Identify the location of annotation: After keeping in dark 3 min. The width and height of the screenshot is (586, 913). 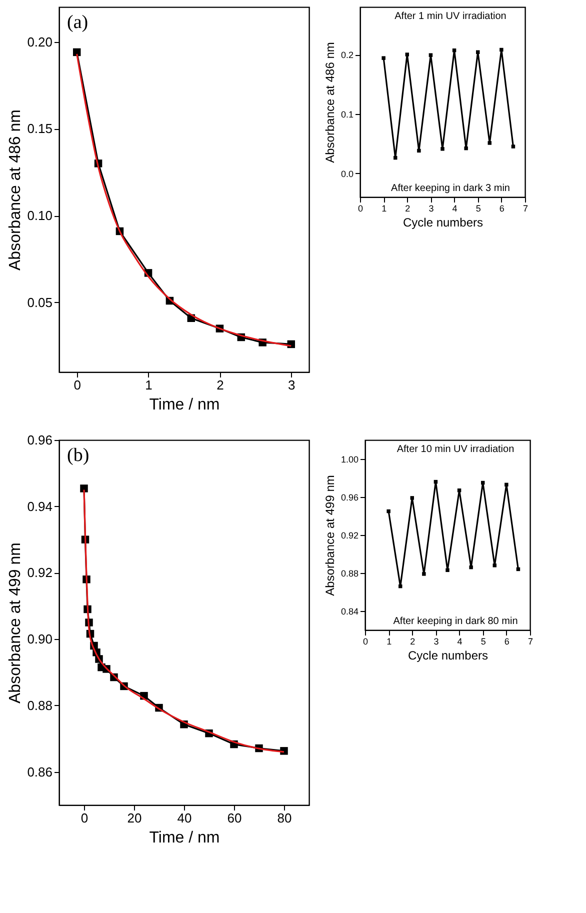
(450, 188).